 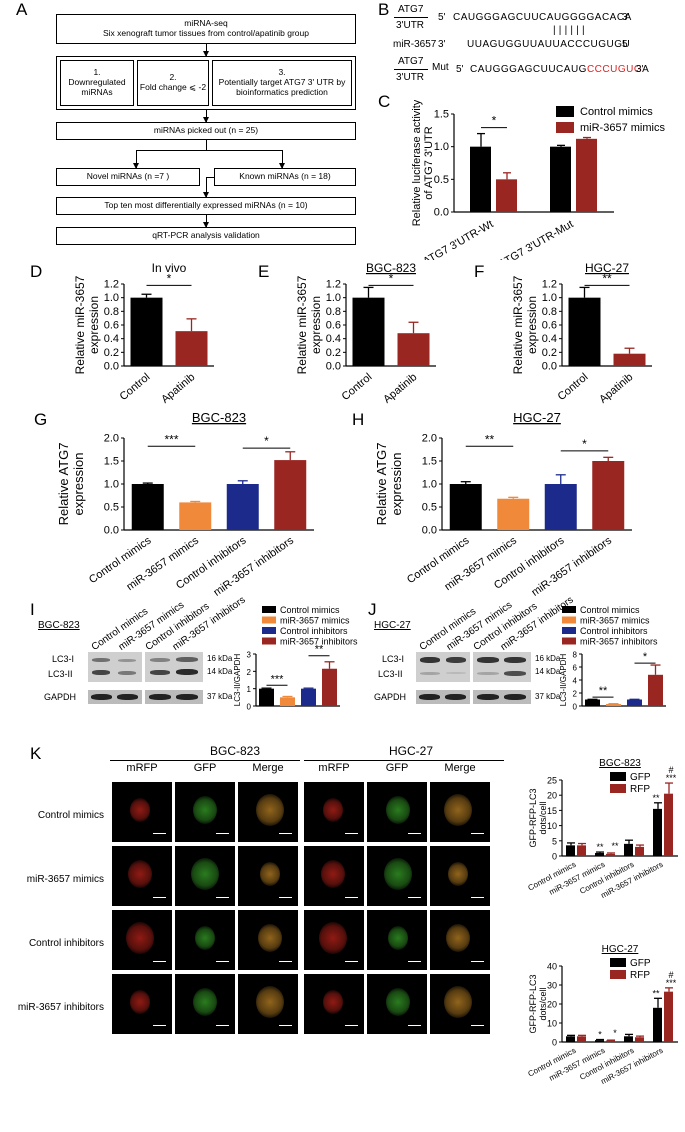 What do you see at coordinates (552, 781) in the screenshot?
I see `y-tick-label: 25` at bounding box center [552, 781].